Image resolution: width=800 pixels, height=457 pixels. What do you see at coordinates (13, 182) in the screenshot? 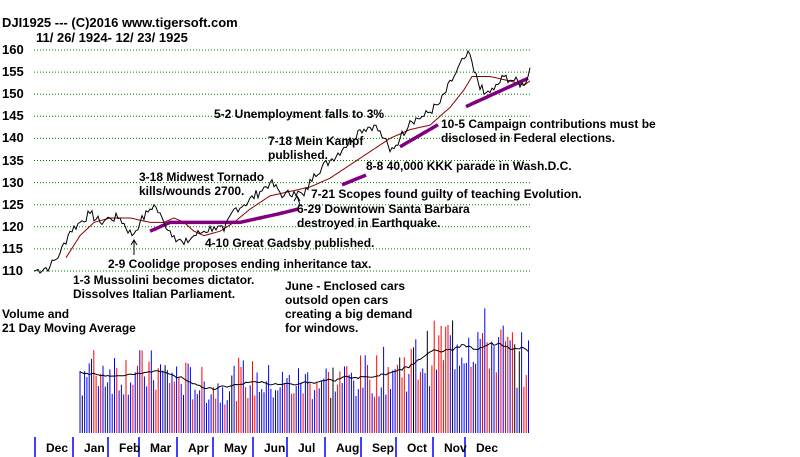
I see `y-tick-label: 130` at bounding box center [13, 182].